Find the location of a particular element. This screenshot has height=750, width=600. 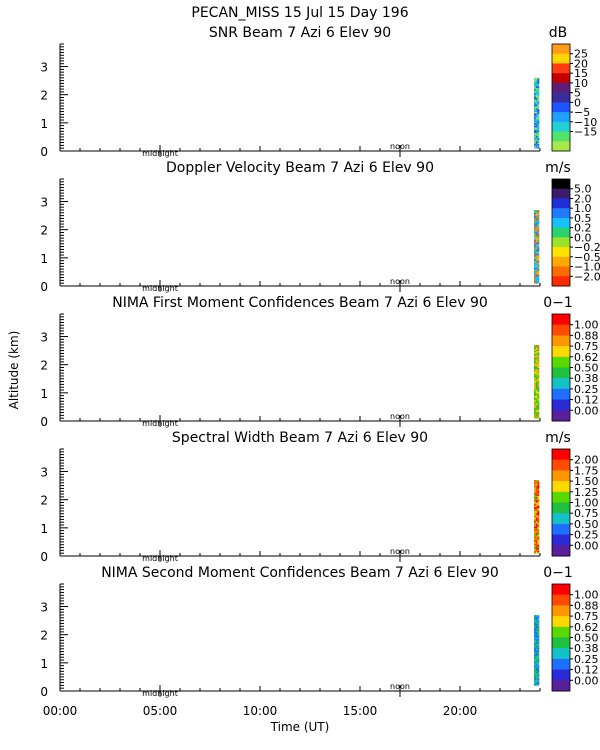

colorbar-label: 0.00 is located at coordinates (586, 545).